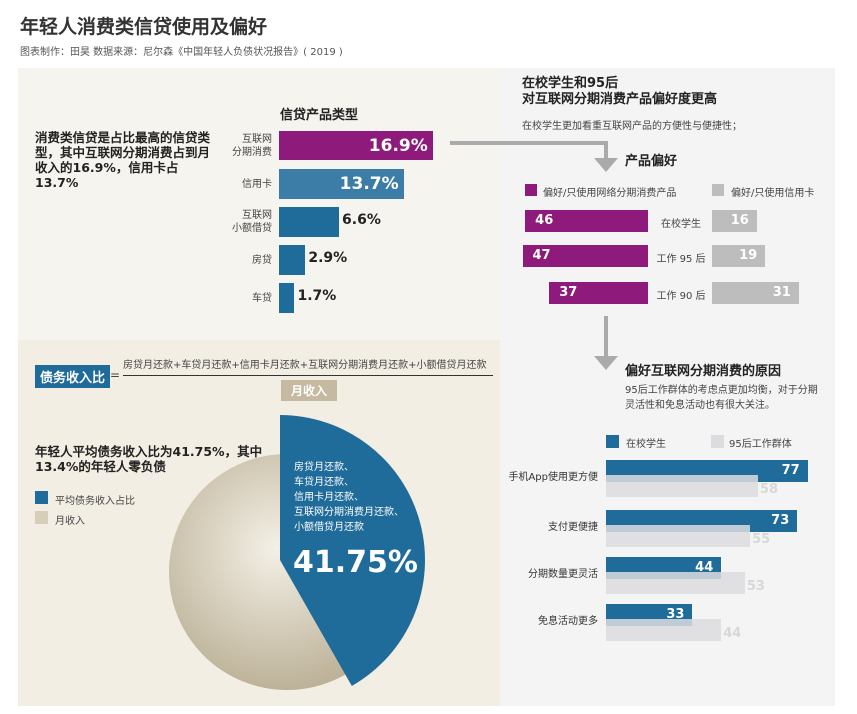 This screenshot has width=857, height=714. Describe the element at coordinates (115, 375) in the screenshot. I see `formula-equals: =` at that location.